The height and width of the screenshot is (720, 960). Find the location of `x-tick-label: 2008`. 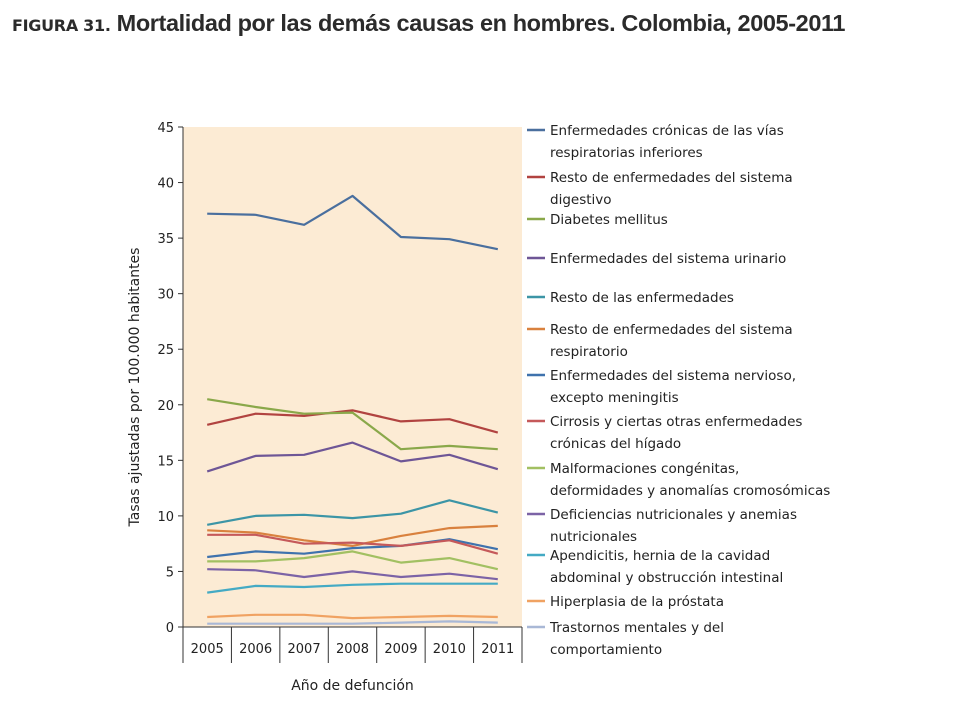

x-tick-label: 2008 is located at coordinates (352, 649).